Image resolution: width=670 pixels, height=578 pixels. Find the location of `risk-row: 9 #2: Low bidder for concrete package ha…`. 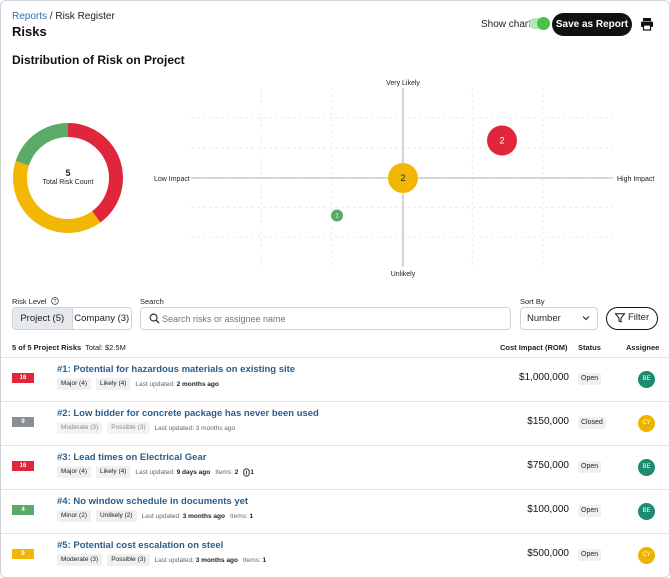

risk-row: 9 #2: Low bidder for concrete package ha… is located at coordinates (335, 423).